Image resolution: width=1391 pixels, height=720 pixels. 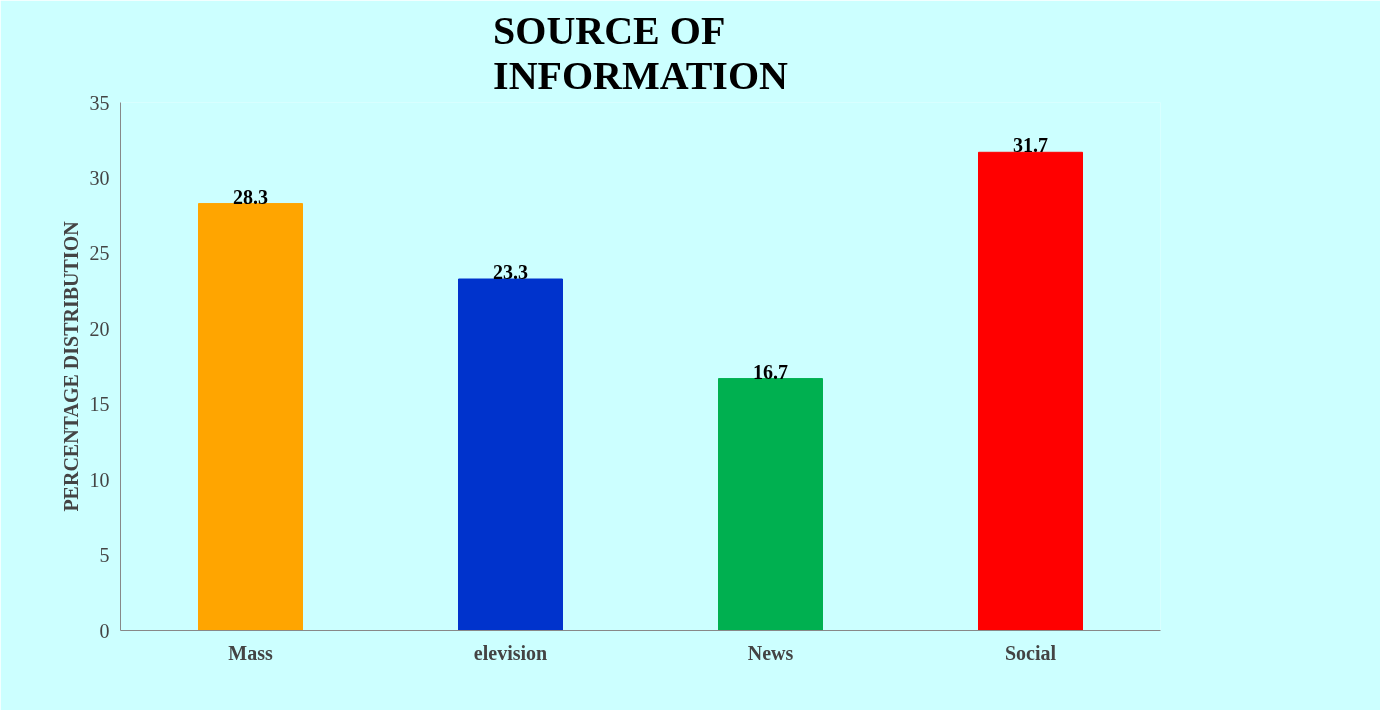 What do you see at coordinates (641, 52) in the screenshot?
I see `chart-title: SOURCE OF INFORMATION` at bounding box center [641, 52].